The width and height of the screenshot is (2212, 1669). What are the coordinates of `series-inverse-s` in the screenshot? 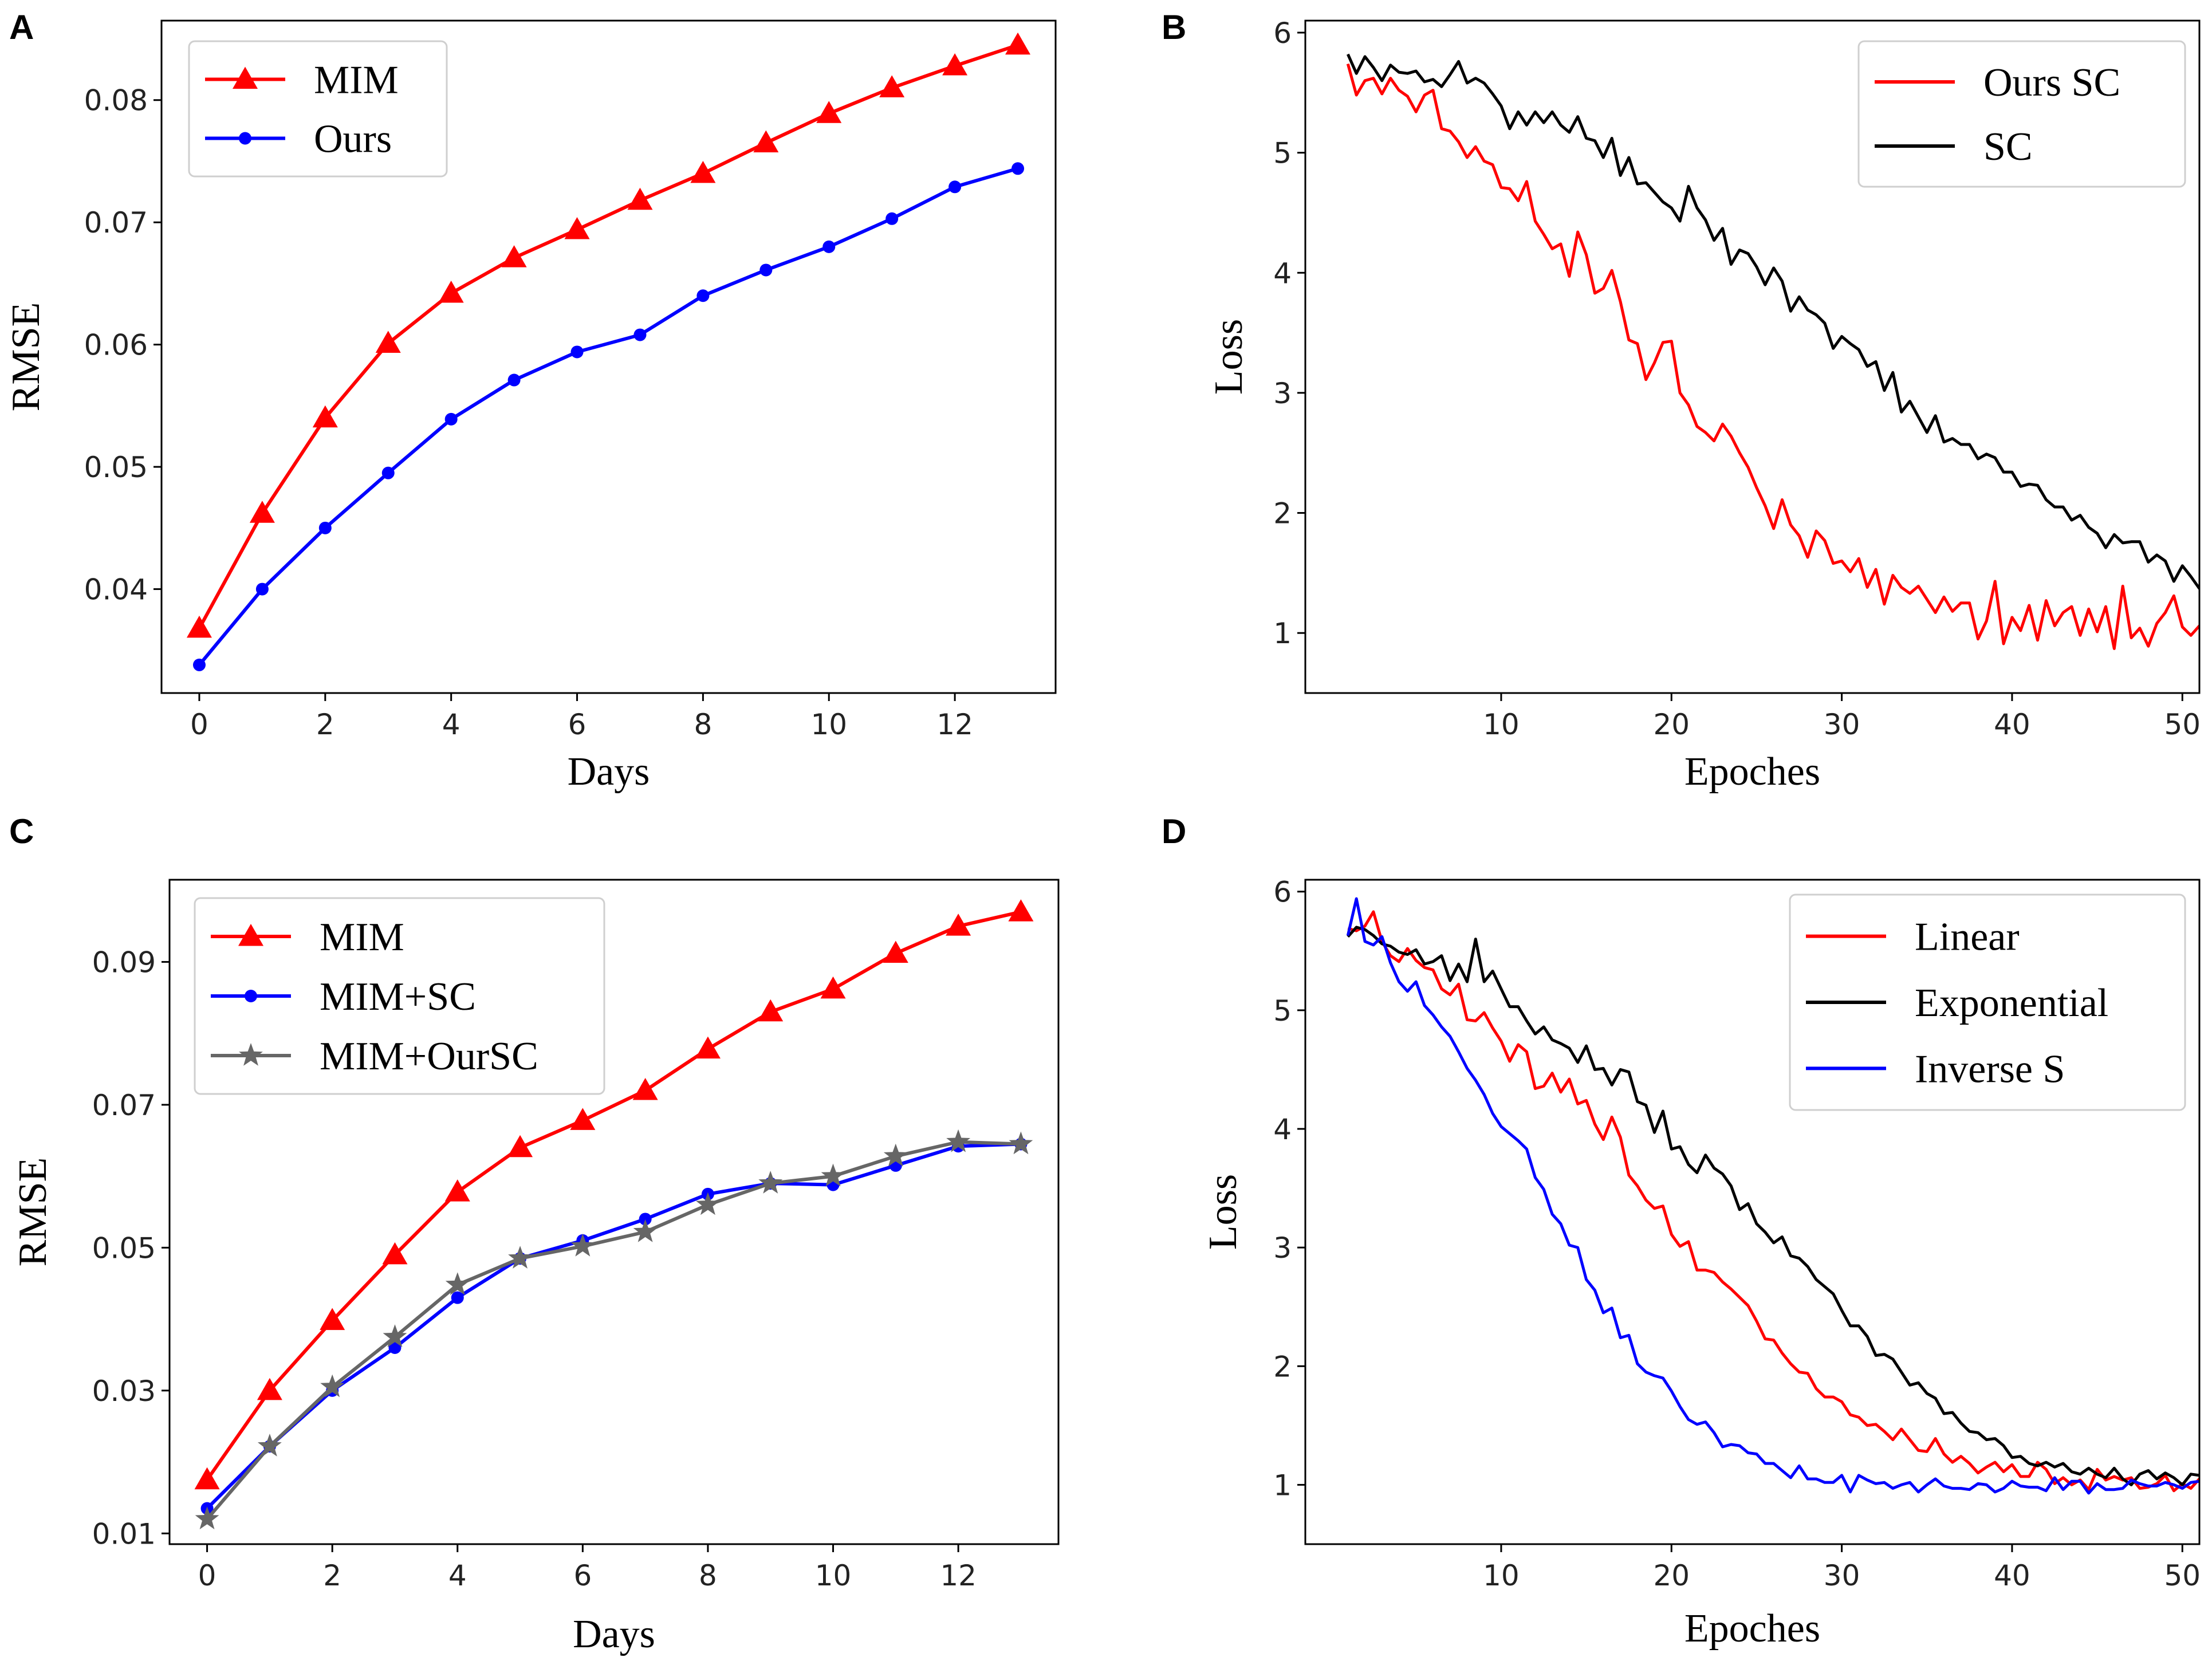 It's located at (1773, 1196).